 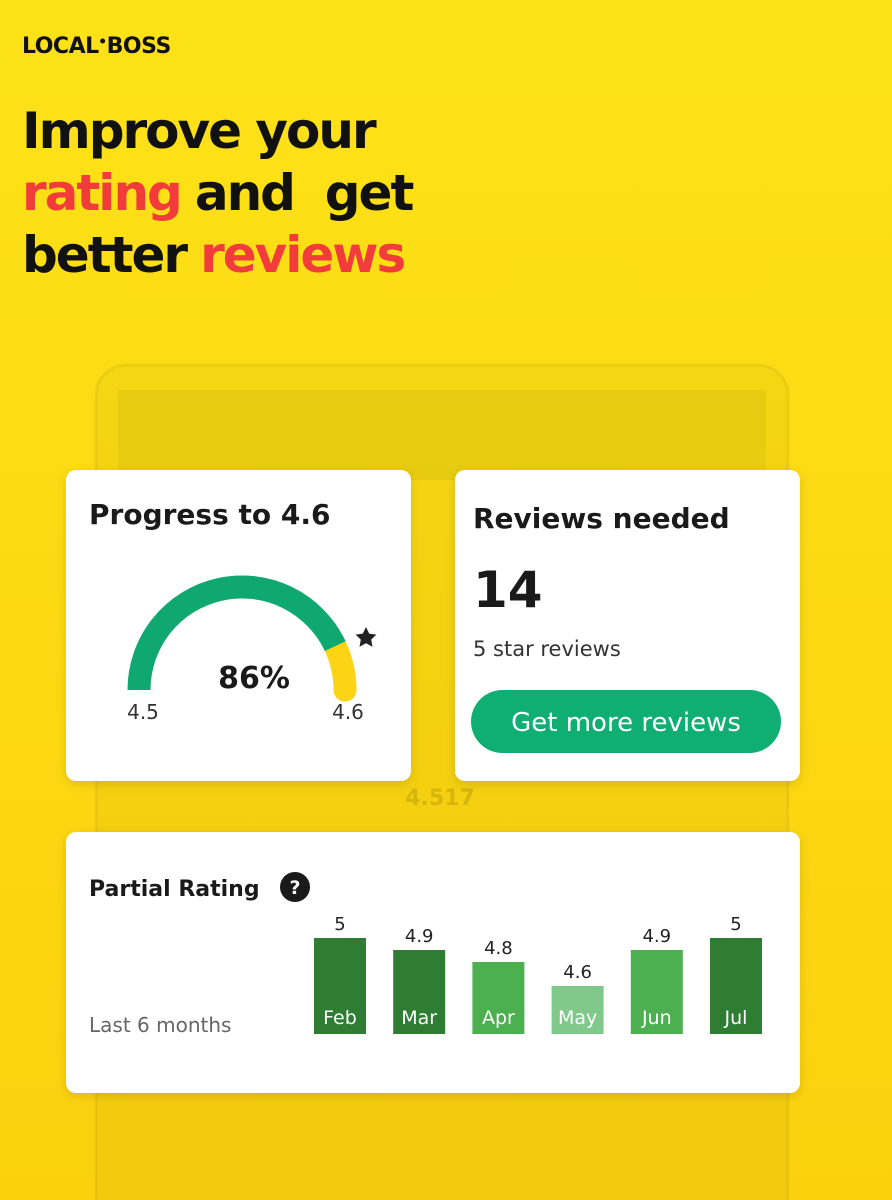 I want to click on get-reviews-button-label: Get more reviews, so click(x=626, y=723).